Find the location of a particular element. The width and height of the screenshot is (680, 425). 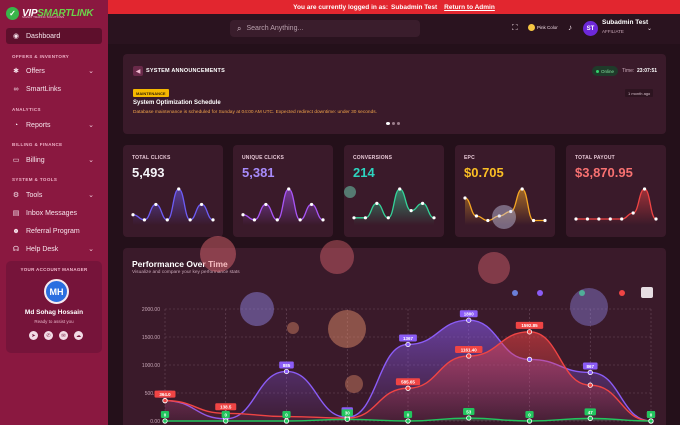

data-label: 0 is located at coordinates (529, 414).